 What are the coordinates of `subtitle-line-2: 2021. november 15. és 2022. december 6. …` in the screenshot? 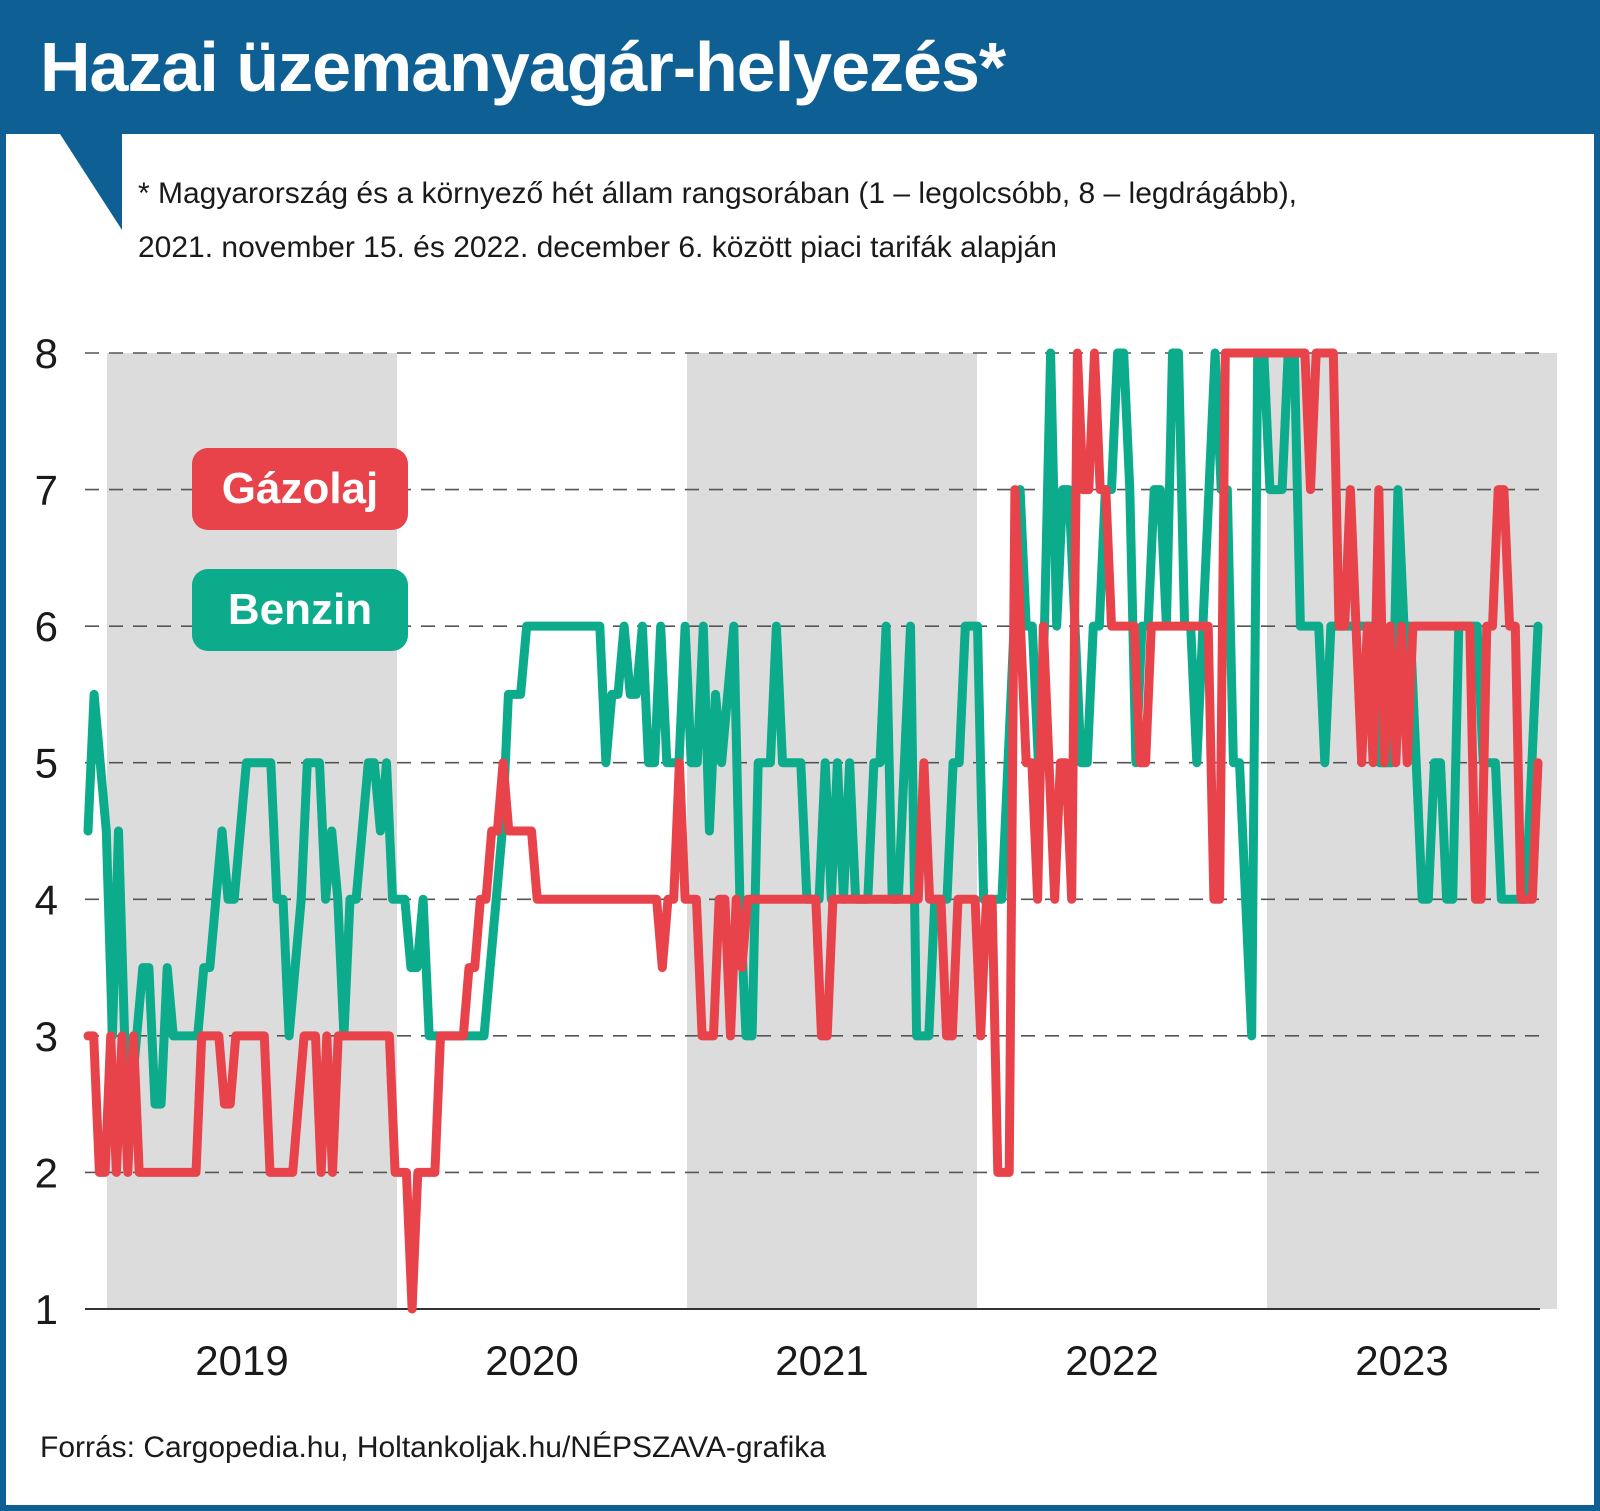 It's located at (597, 247).